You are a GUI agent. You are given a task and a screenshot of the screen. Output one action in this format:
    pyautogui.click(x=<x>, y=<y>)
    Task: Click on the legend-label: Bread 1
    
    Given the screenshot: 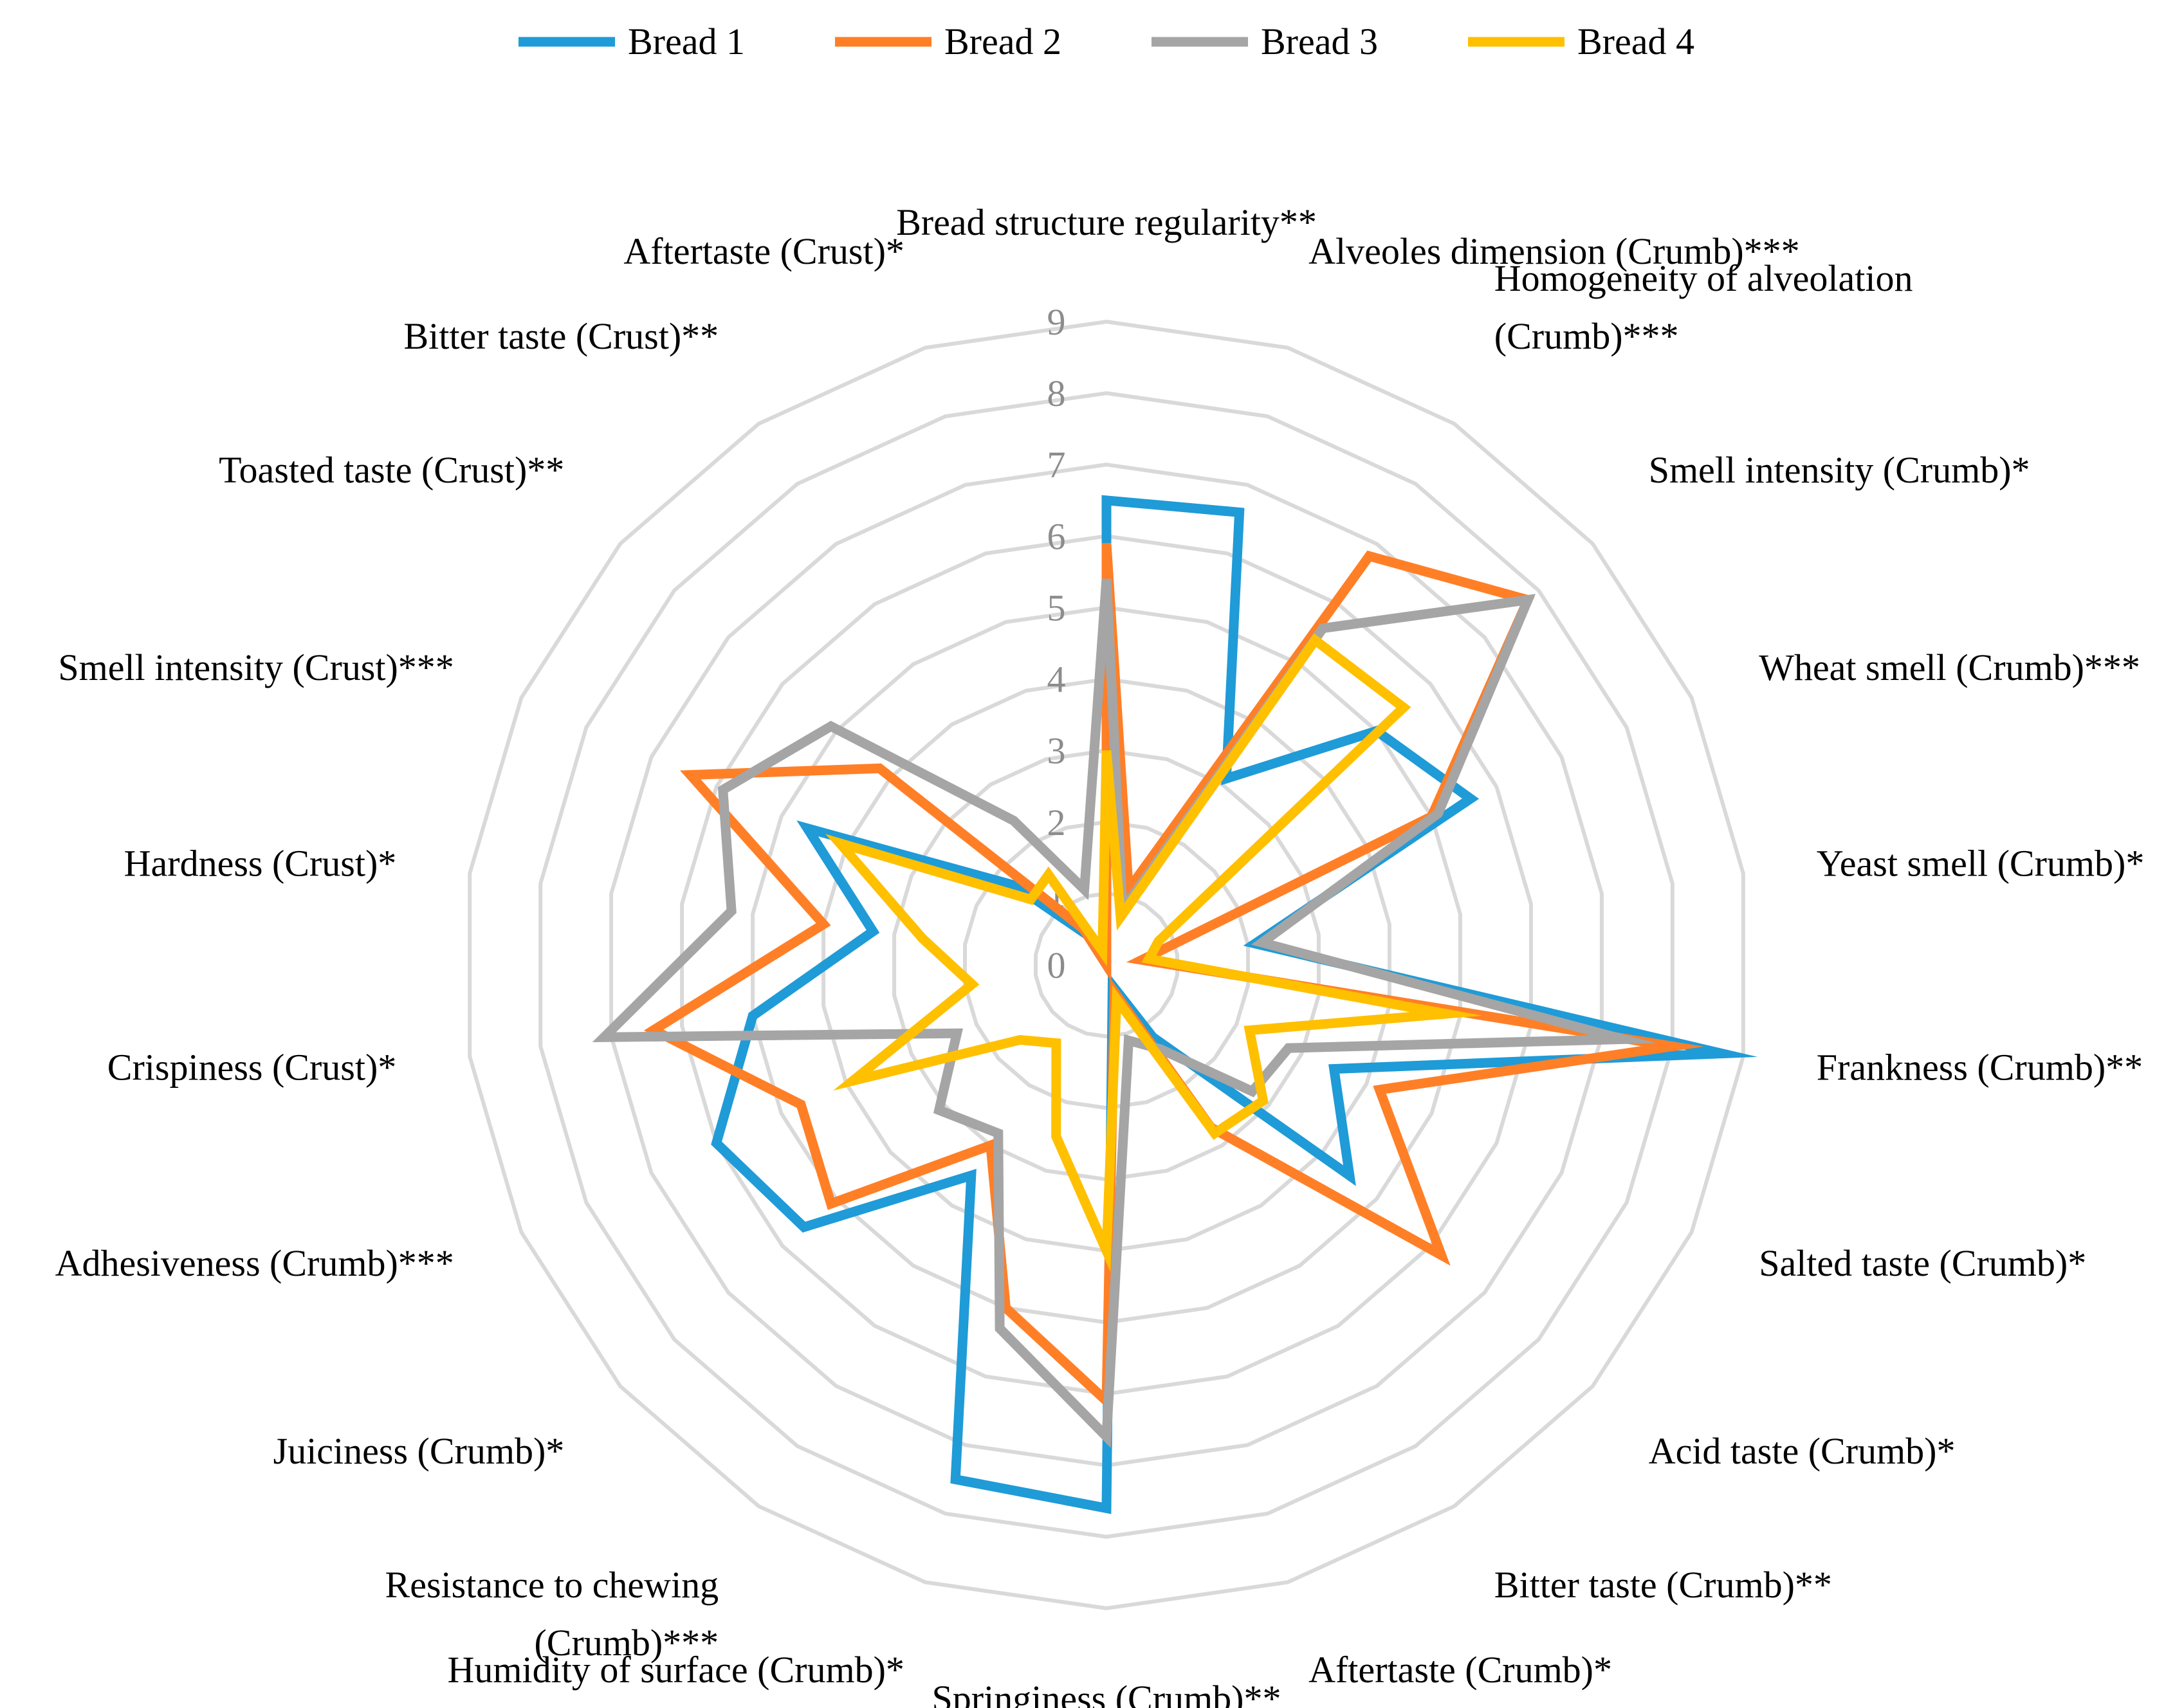 What is the action you would take?
    pyautogui.click(x=686, y=41)
    